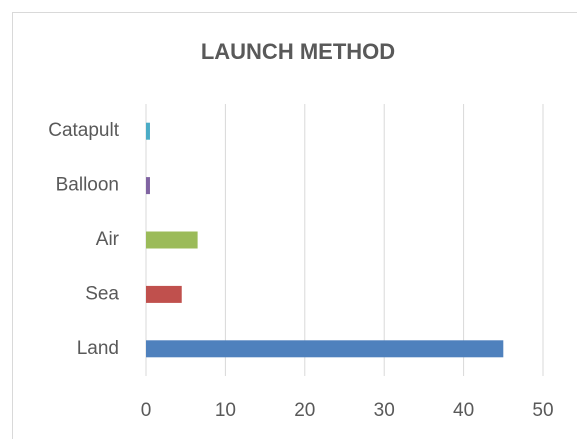 The image size is (577, 439). What do you see at coordinates (304, 410) in the screenshot?
I see `x-tick-label: 20` at bounding box center [304, 410].